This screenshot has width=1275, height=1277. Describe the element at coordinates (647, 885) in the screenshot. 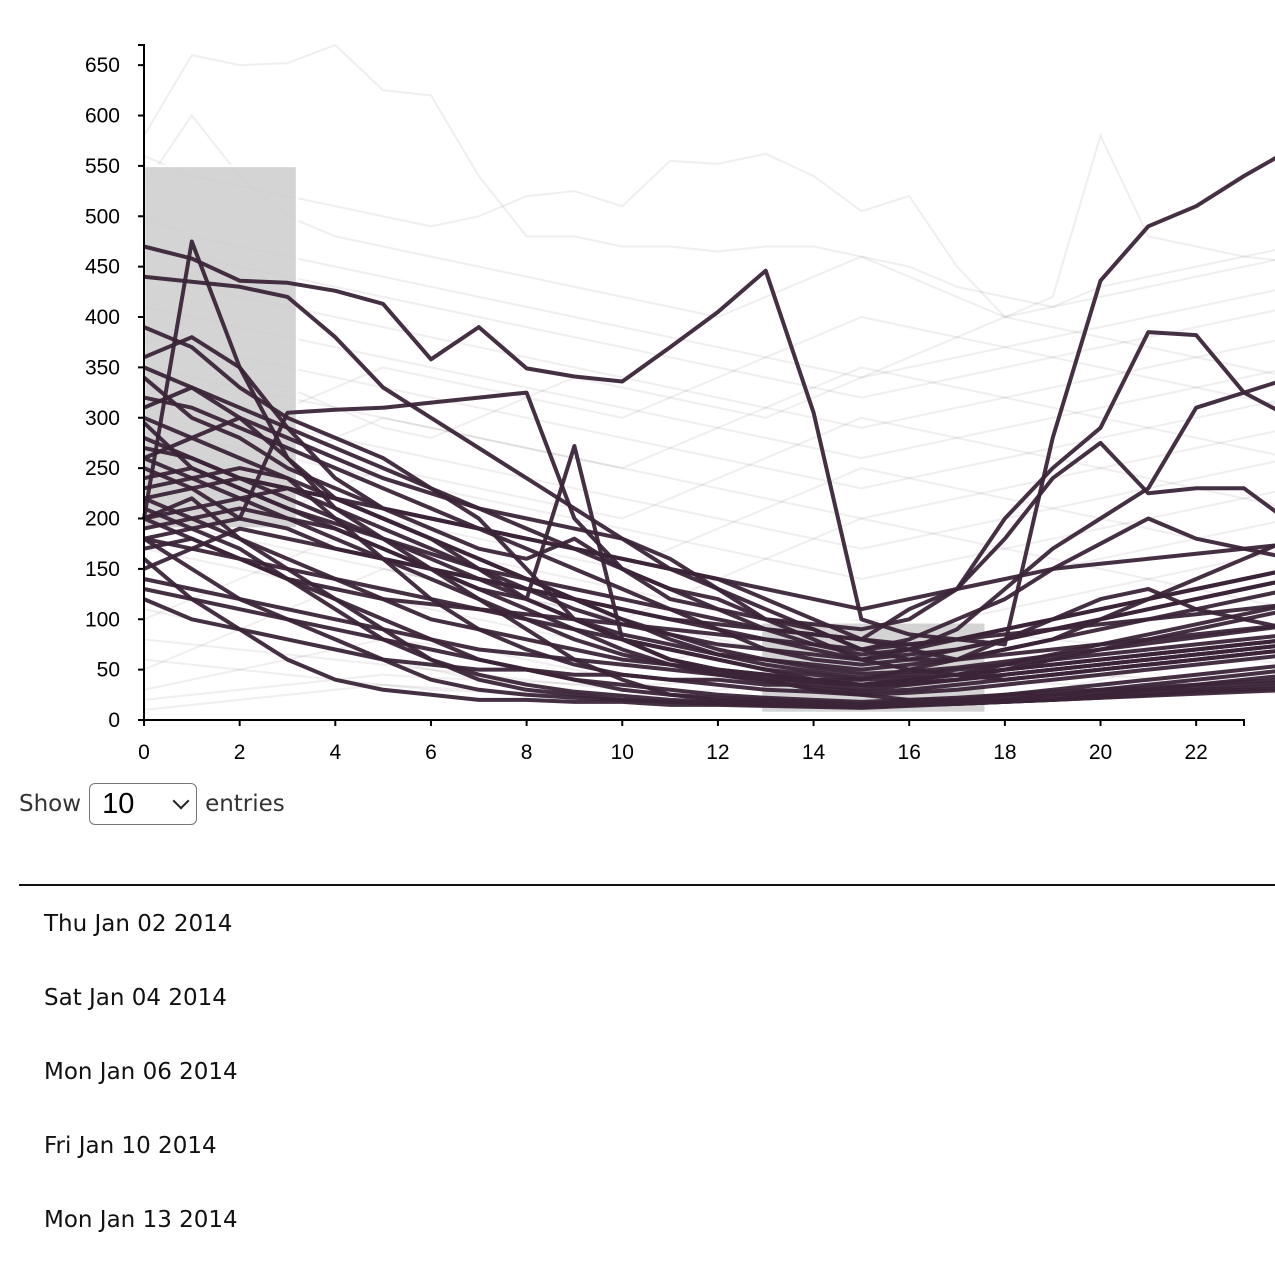

I see `table-divider` at that location.